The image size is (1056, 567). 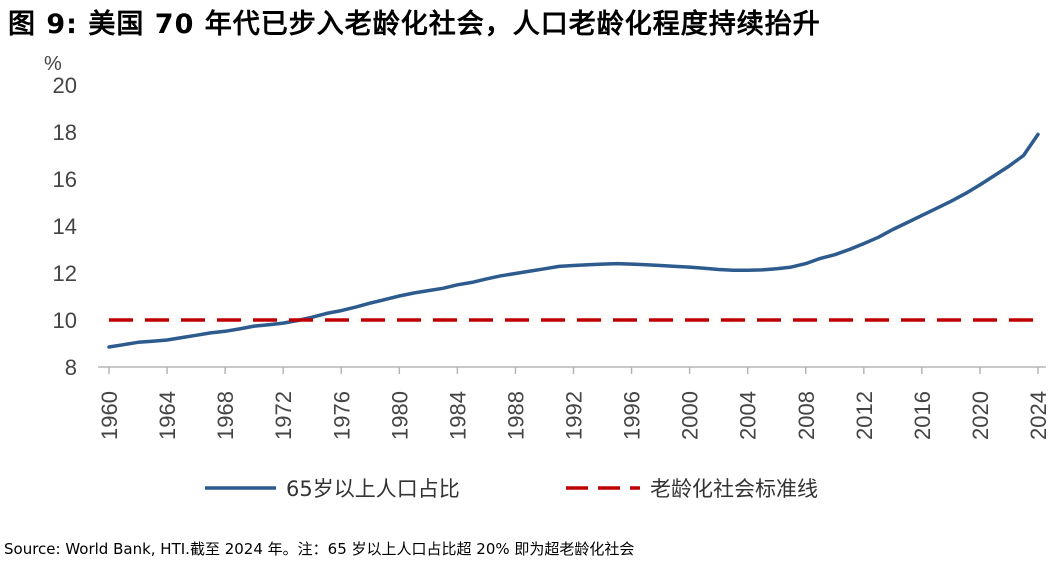 I want to click on y-tick-label: 8, so click(x=71, y=367).